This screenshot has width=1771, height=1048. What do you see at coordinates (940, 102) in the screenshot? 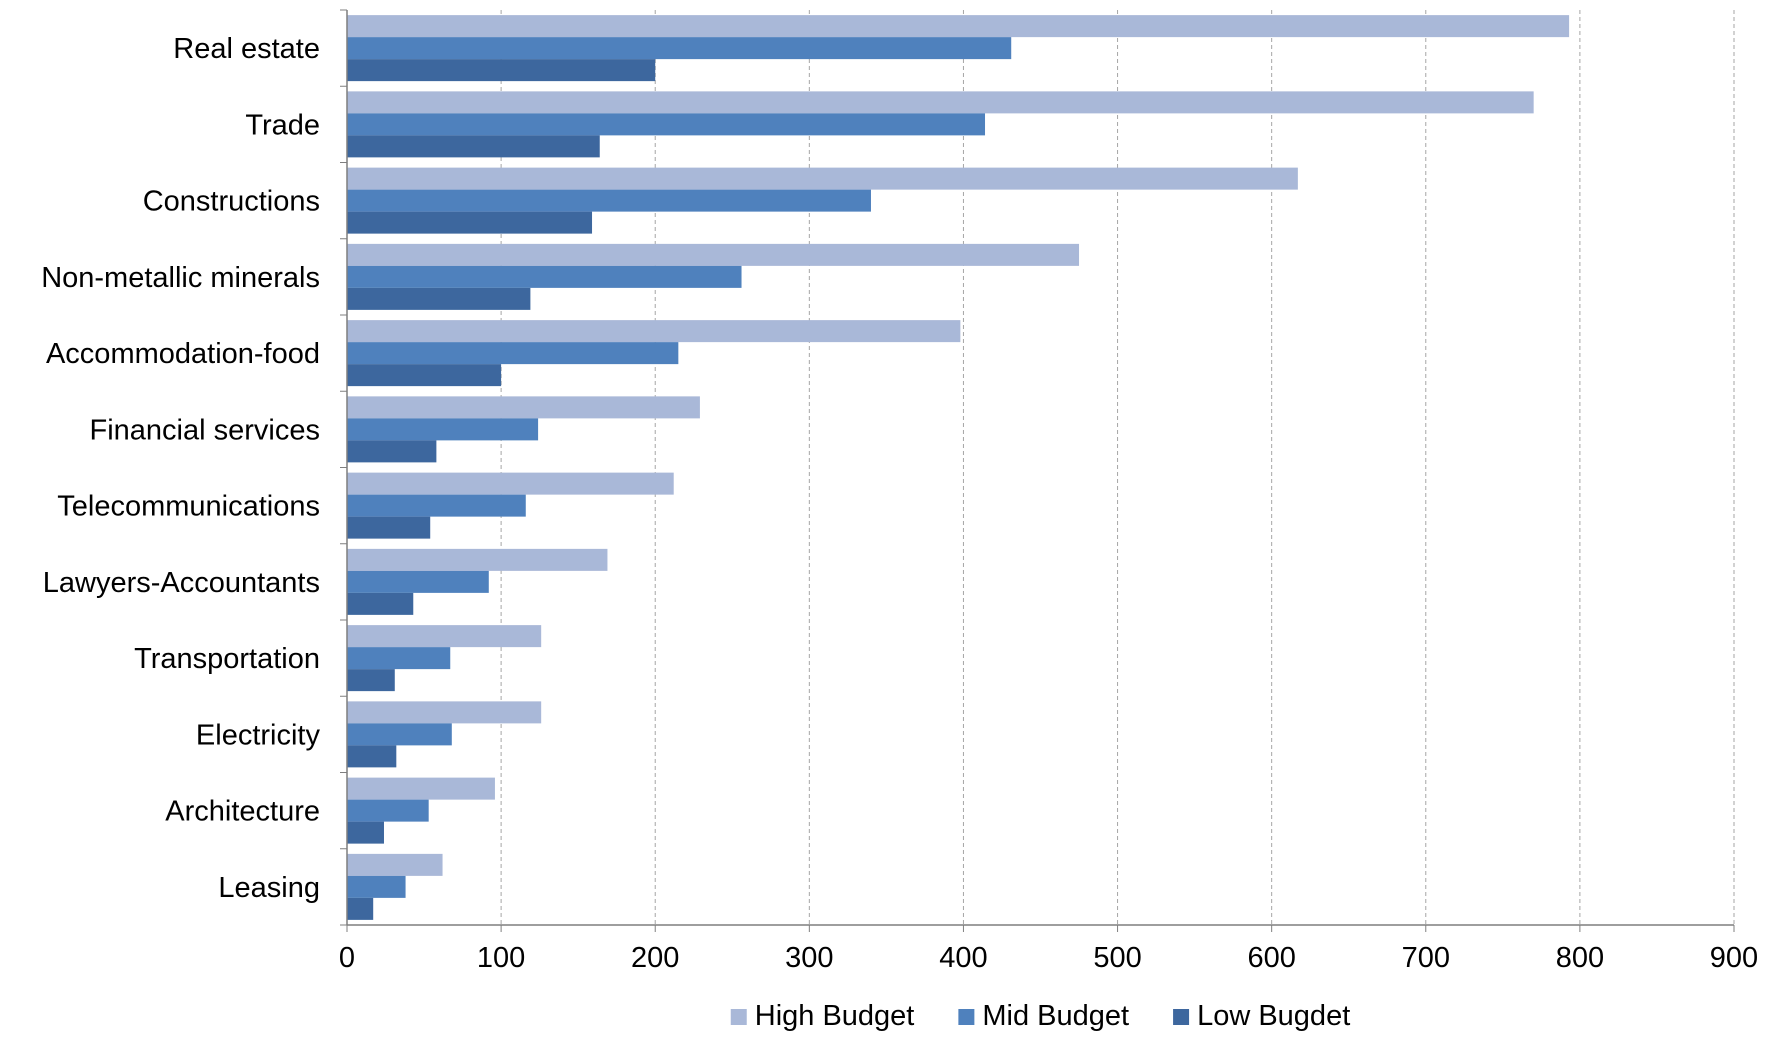
I see `bar-high-budget-trade` at bounding box center [940, 102].